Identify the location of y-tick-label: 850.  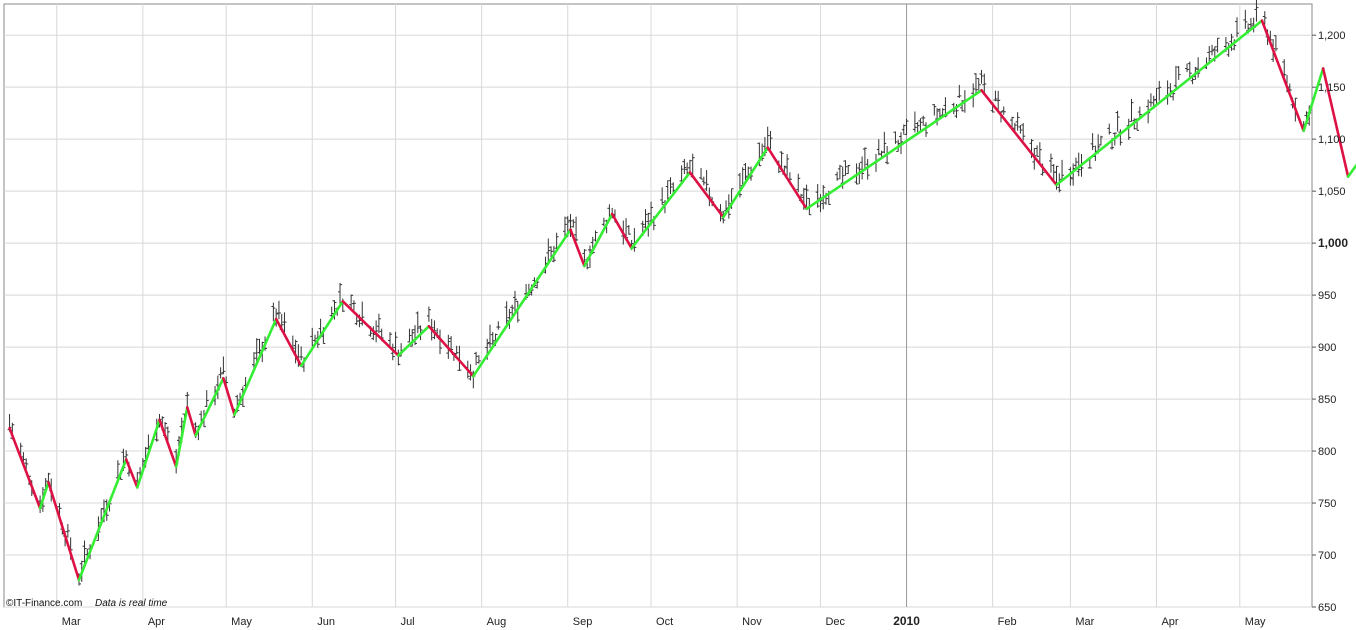
(1327, 400).